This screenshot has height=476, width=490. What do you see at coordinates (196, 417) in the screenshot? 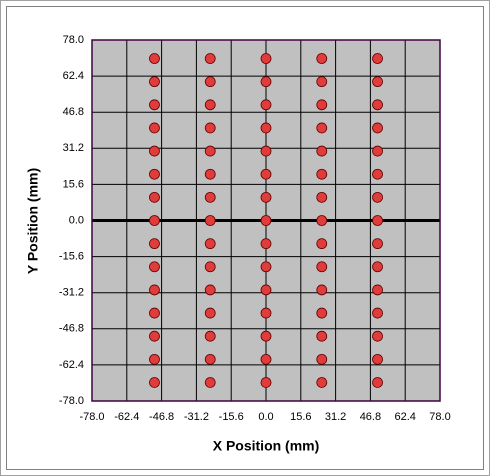
I see `x-tick-label: -31.2` at bounding box center [196, 417].